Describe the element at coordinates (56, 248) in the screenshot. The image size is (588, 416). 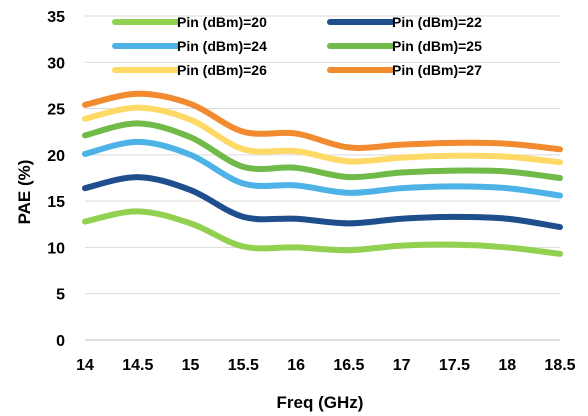
I see `y-tick-label-2: 10` at that location.